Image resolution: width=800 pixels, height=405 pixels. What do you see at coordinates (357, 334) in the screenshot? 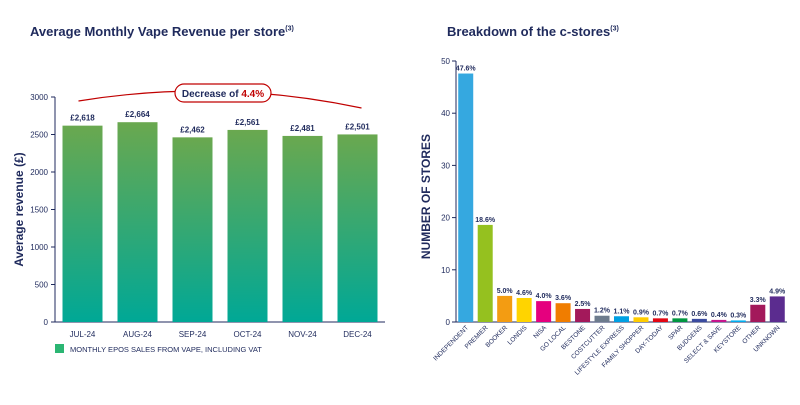
I see `left-x-tick-label: DEC-24` at bounding box center [357, 334].